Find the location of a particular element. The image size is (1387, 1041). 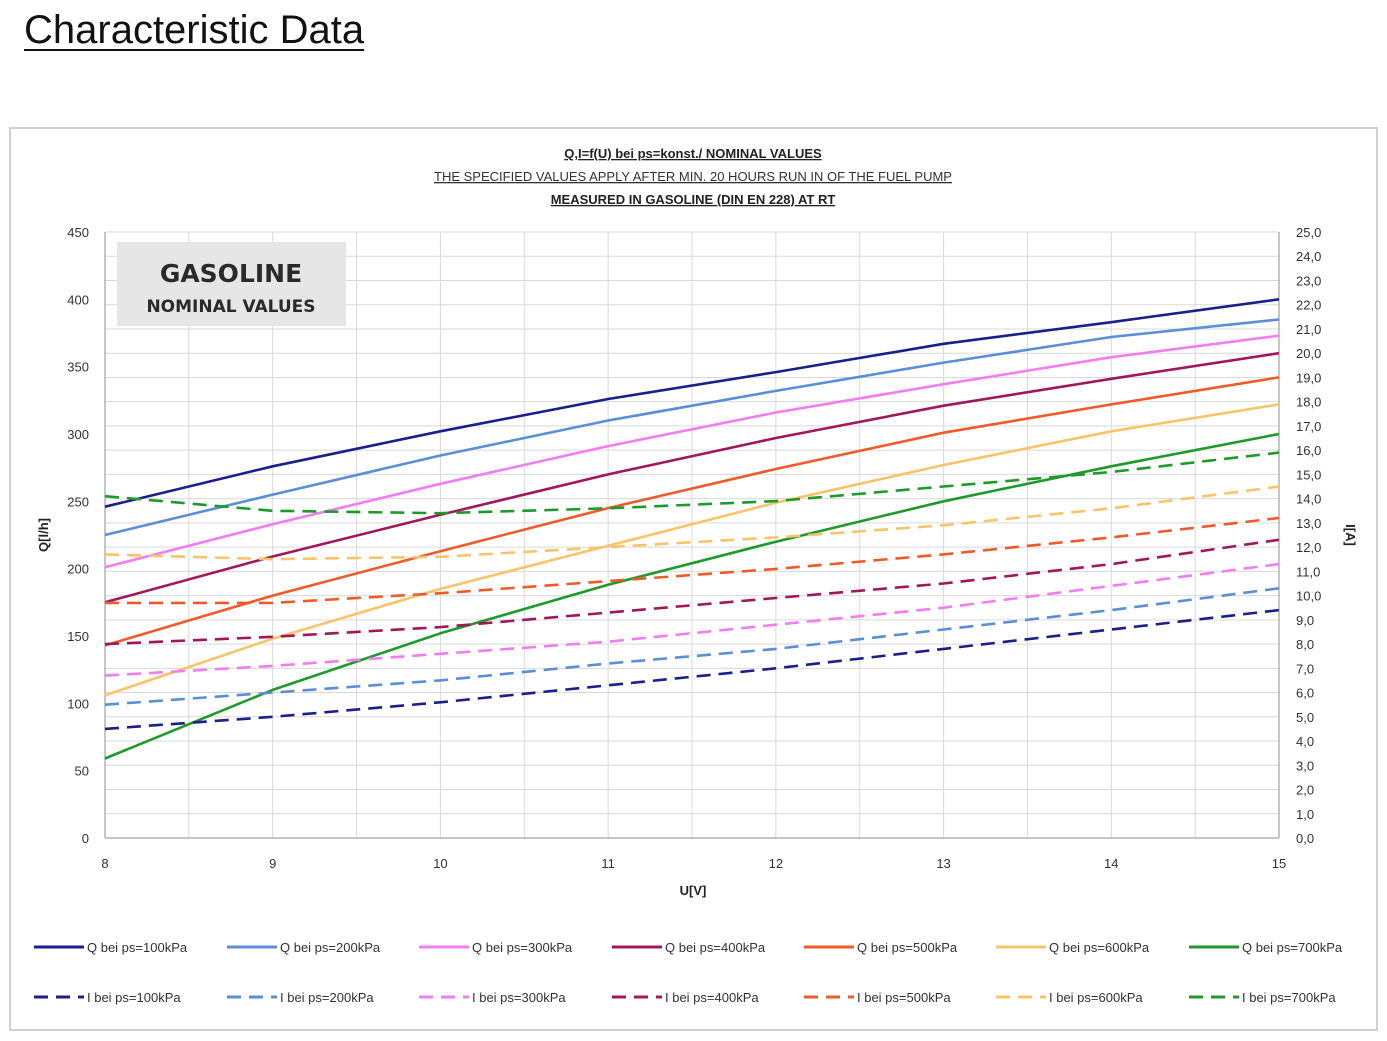

y-right-tick-label: 4,0 is located at coordinates (1305, 741).